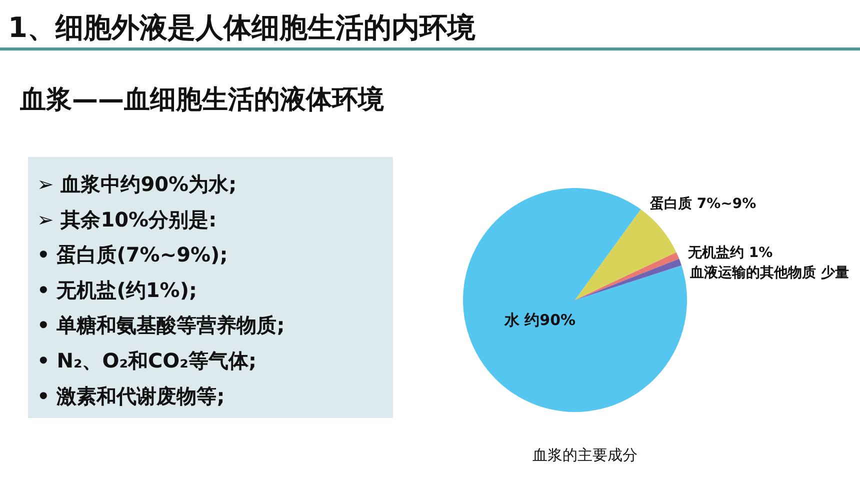 The width and height of the screenshot is (860, 484). What do you see at coordinates (702, 203) in the screenshot?
I see `slice-label: 蛋白质 7%~9%` at bounding box center [702, 203].